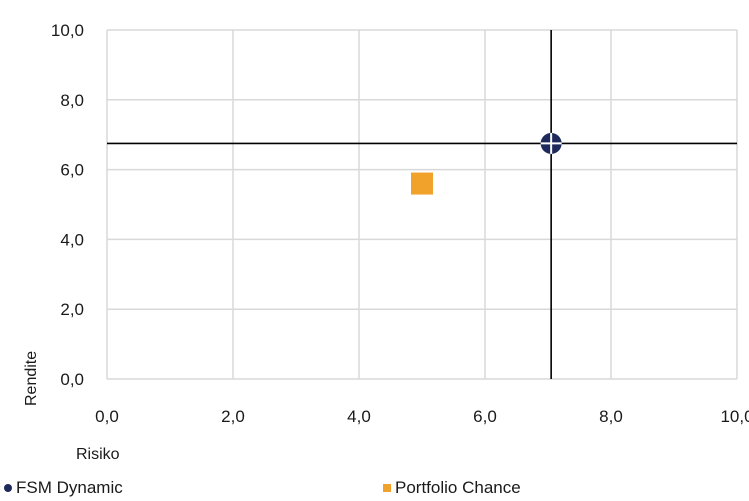 Image resolution: width=749 pixels, height=501 pixels. I want to click on y-tick-labels: 0,0 2,0 4,0 6,0 8,0 10,0, so click(67, 205).